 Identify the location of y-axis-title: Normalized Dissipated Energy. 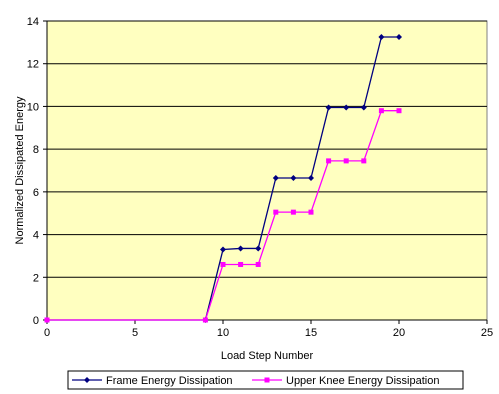
(20, 170).